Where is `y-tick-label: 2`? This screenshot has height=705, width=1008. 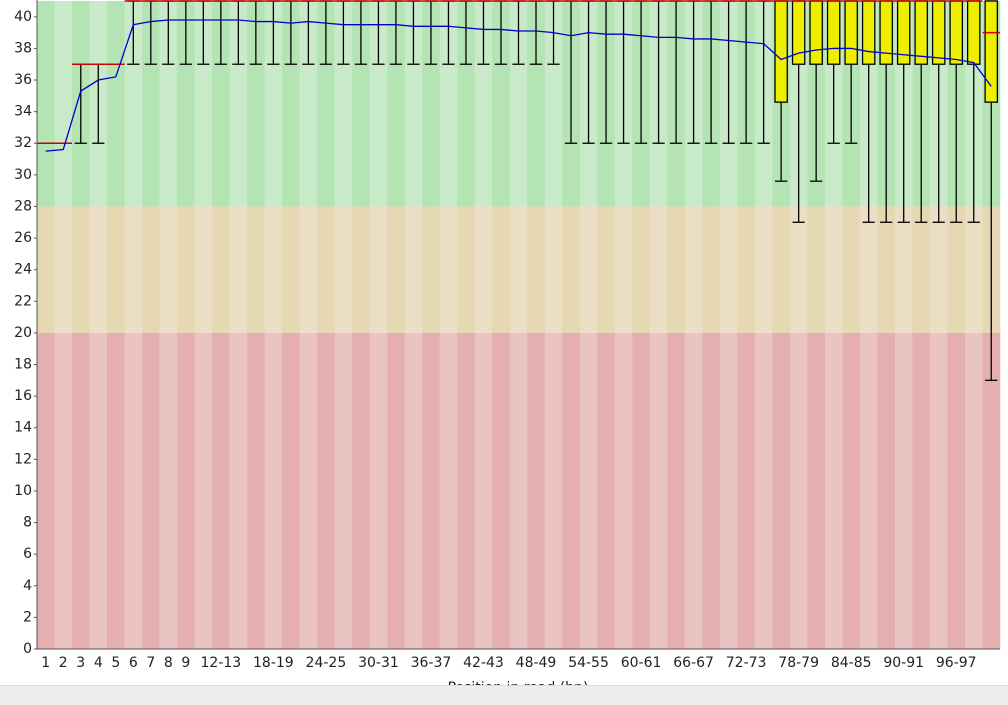
y-tick-label: 2 is located at coordinates (27, 617).